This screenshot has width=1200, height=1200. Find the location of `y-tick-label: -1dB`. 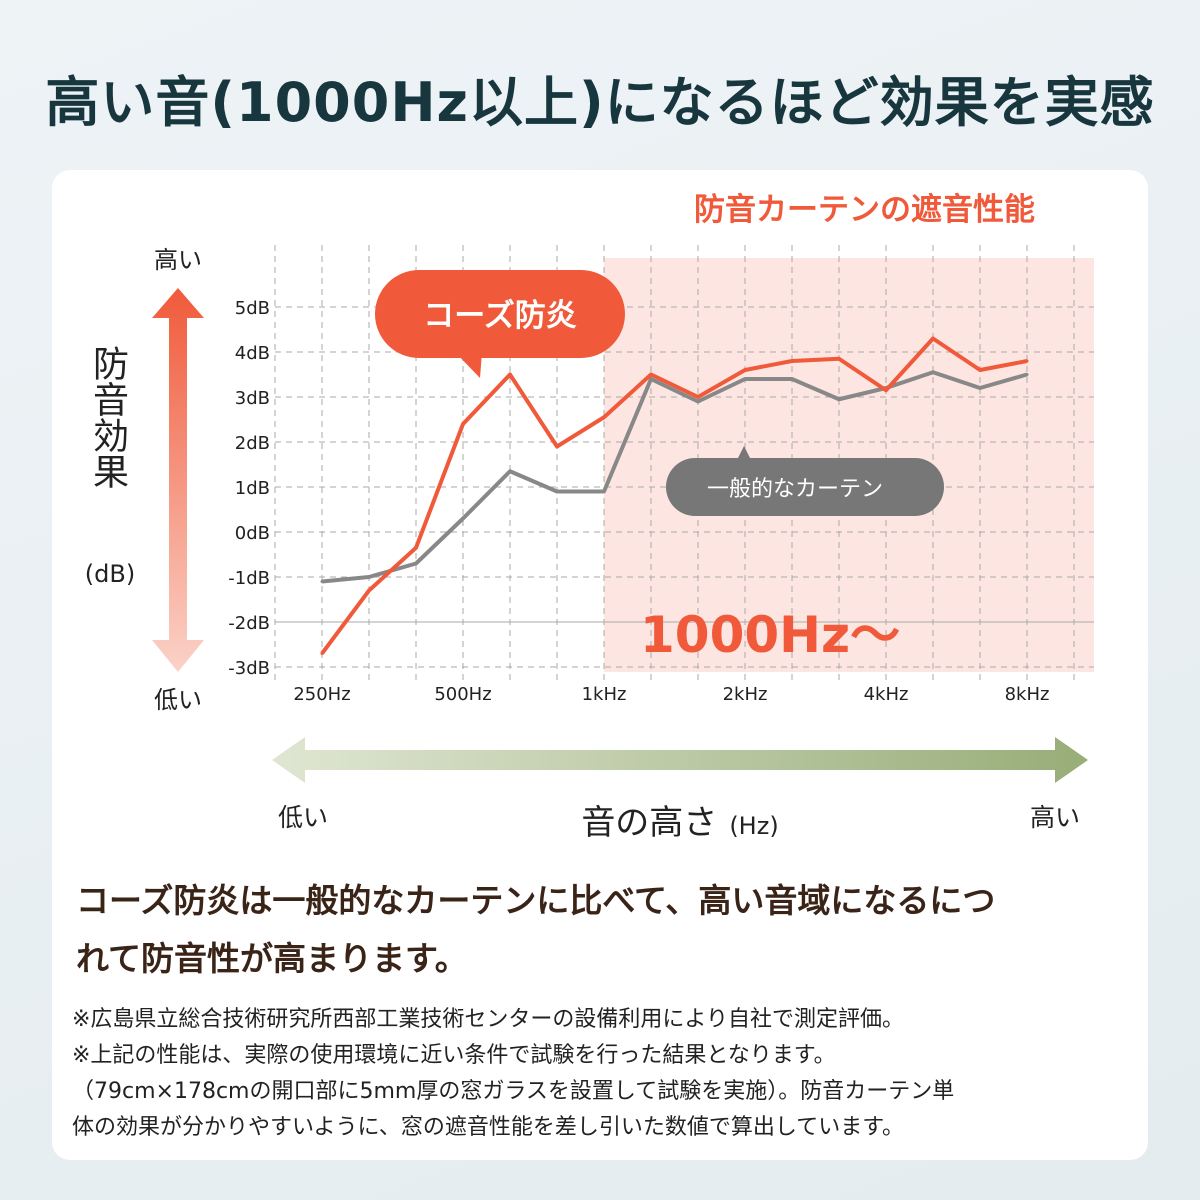

y-tick-label: -1dB is located at coordinates (249, 578).